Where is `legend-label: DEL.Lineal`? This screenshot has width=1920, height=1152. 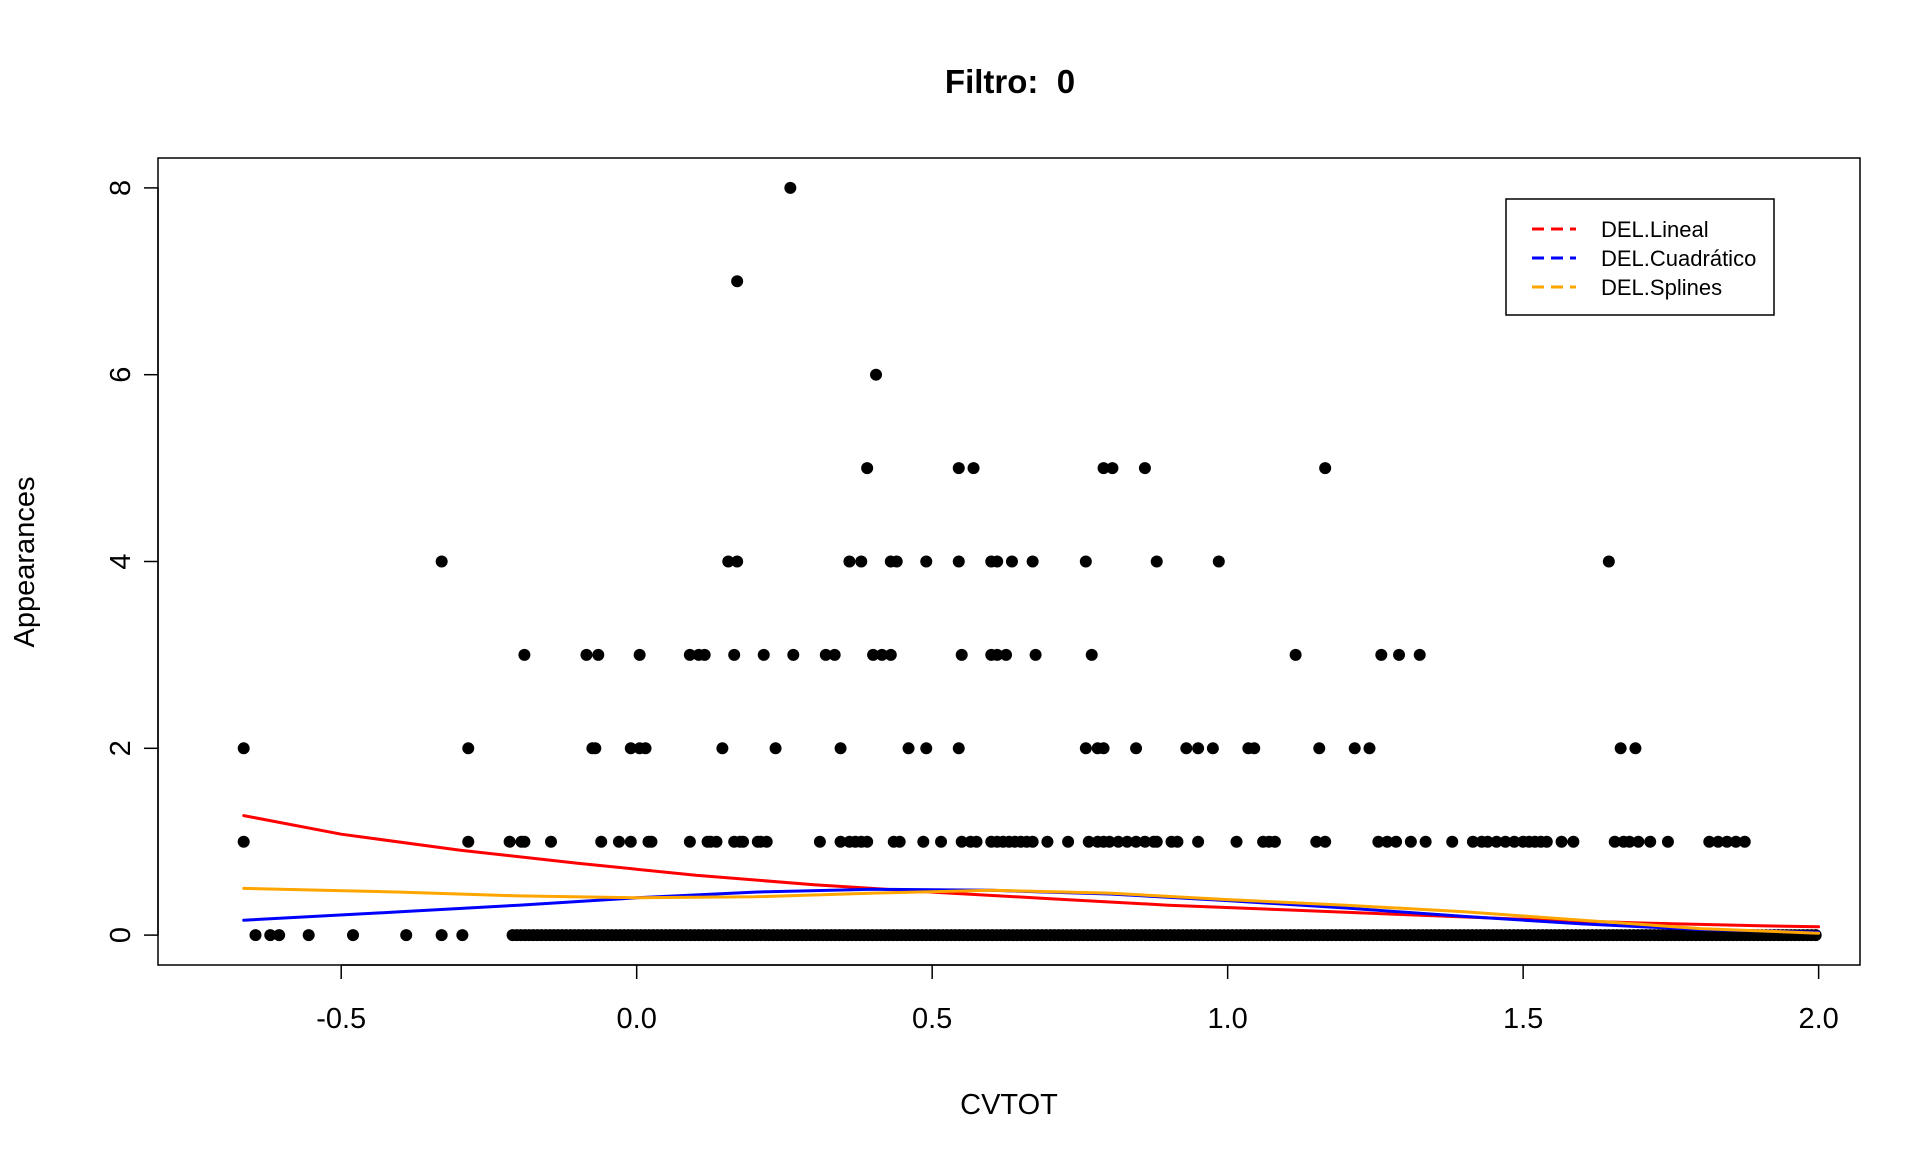
legend-label: DEL.Lineal is located at coordinates (1655, 229).